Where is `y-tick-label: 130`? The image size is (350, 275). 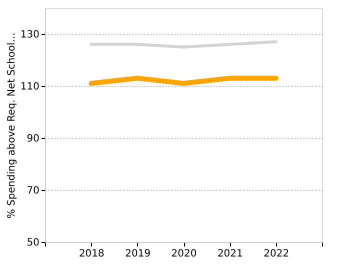 y-tick-label: 130 is located at coordinates (30, 35).